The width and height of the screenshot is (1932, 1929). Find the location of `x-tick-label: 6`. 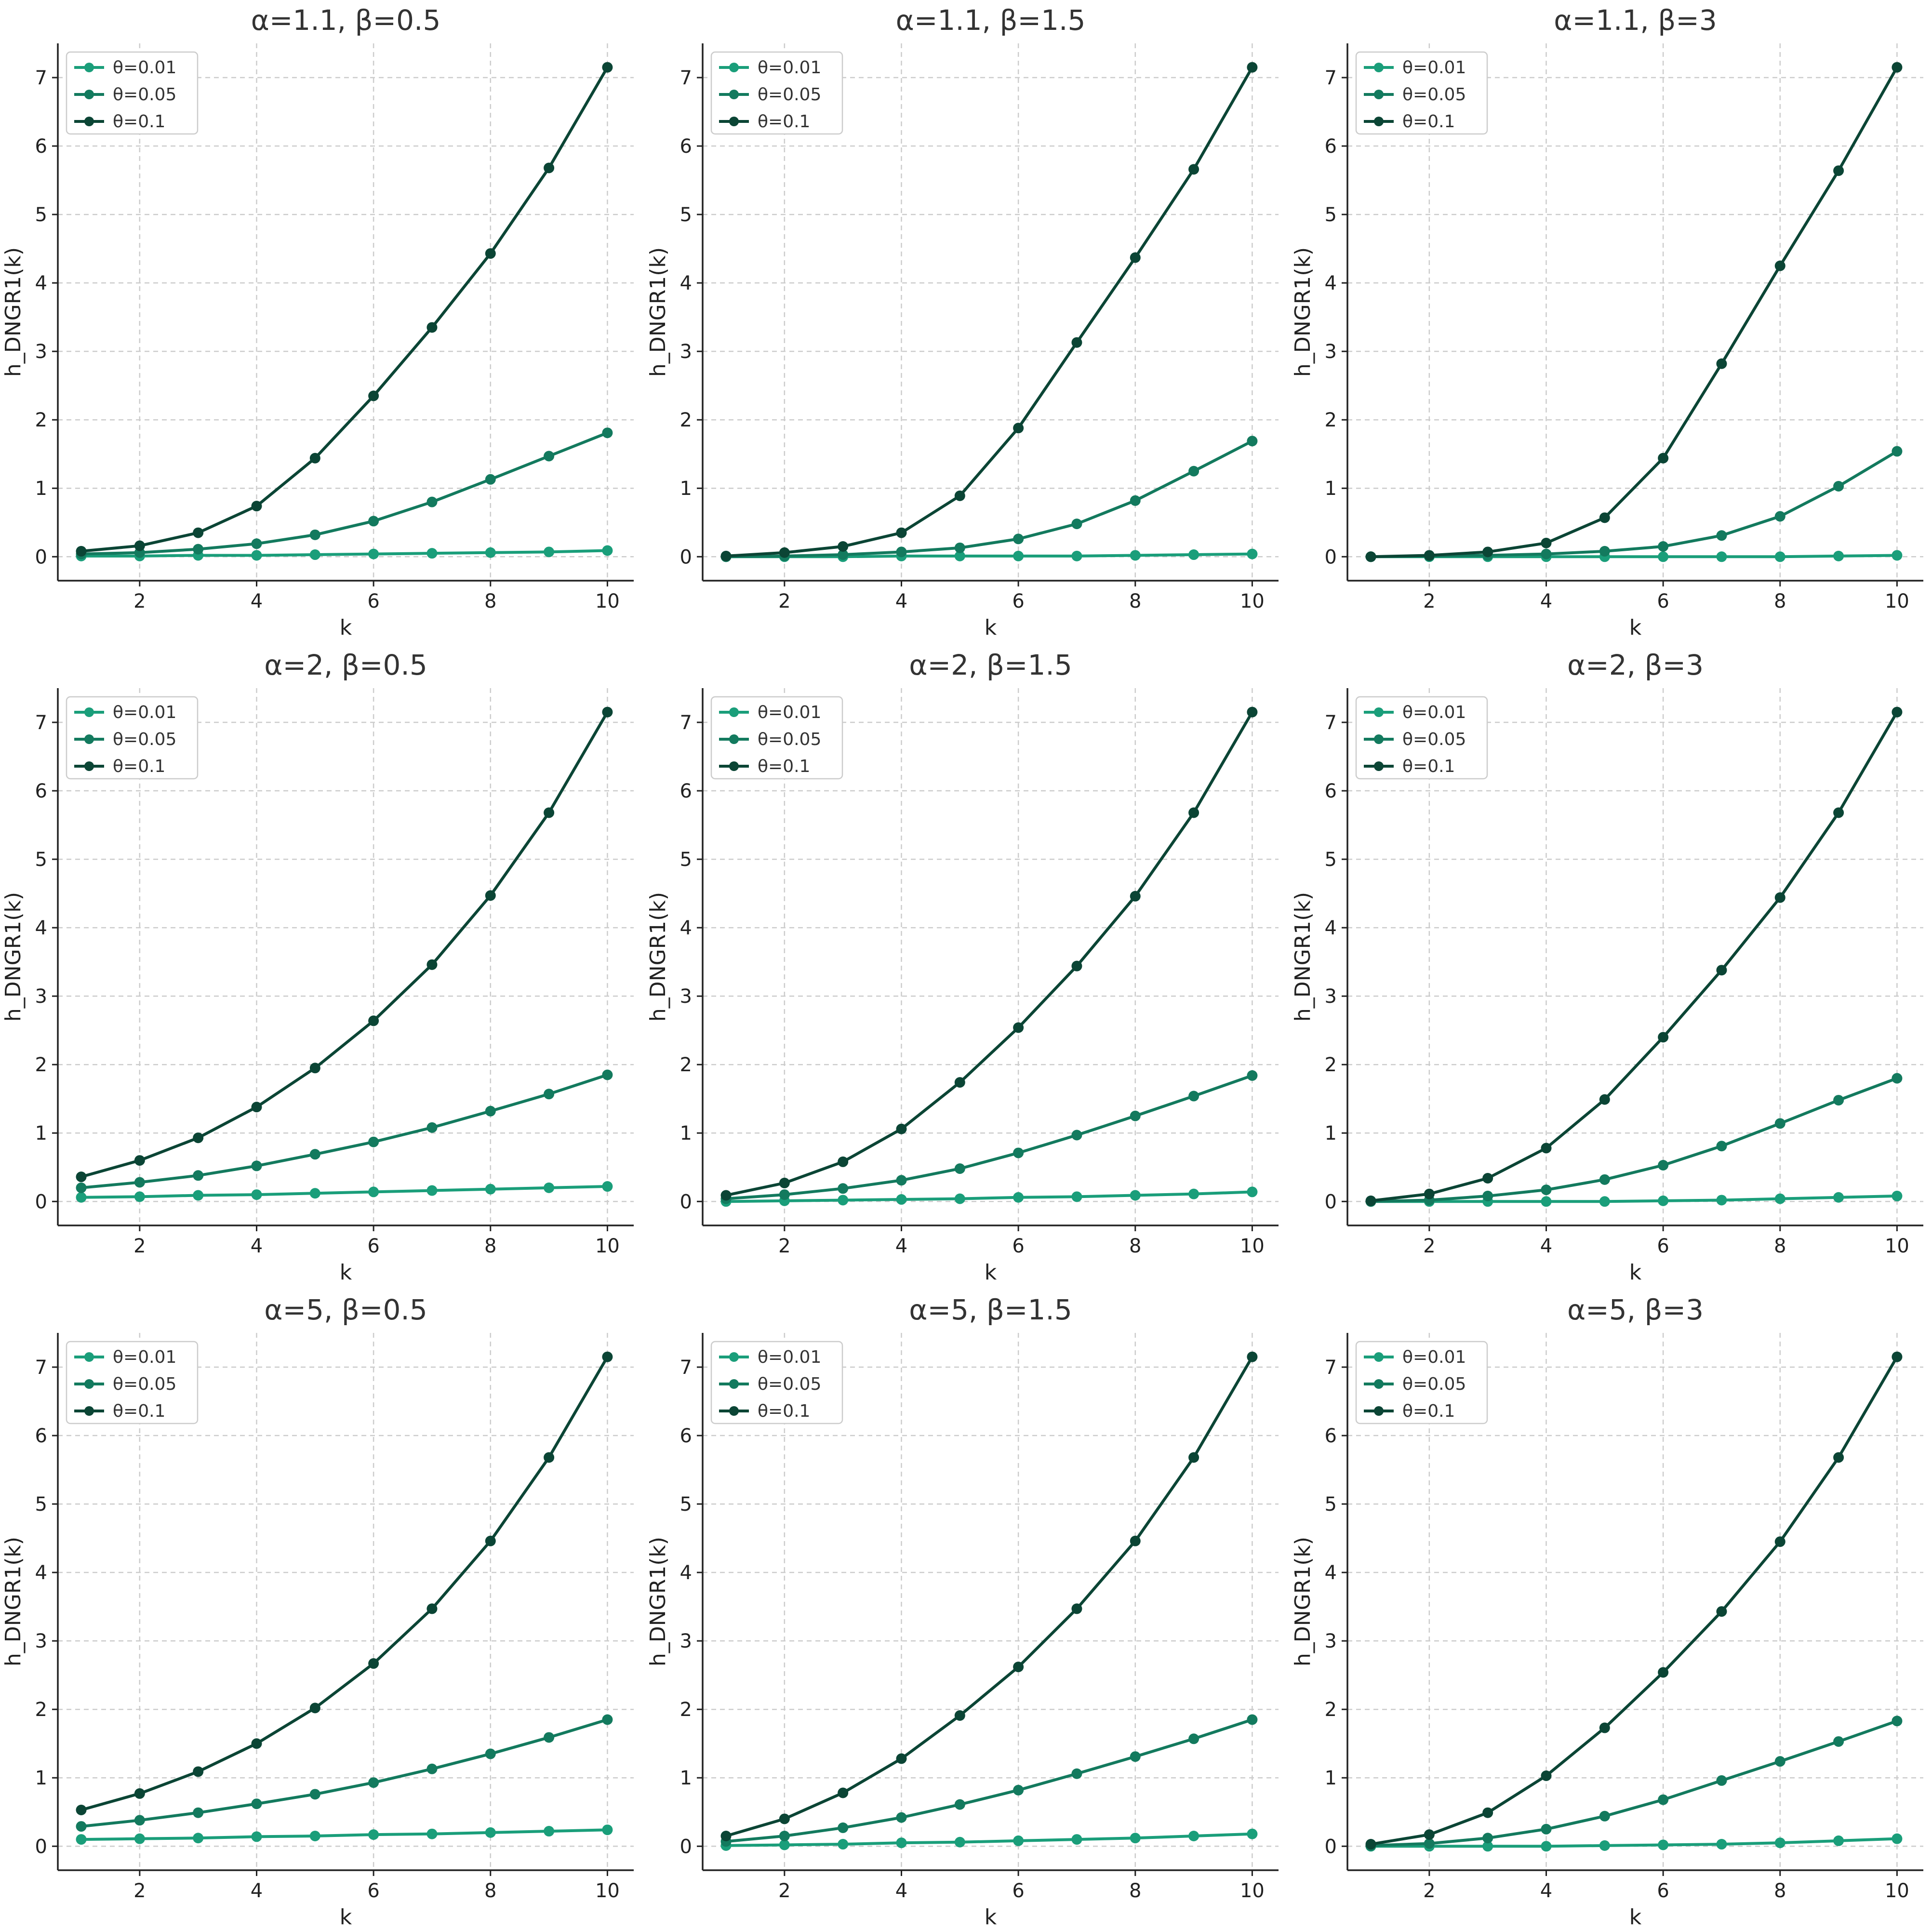

x-tick-label: 6 is located at coordinates (1663, 601).